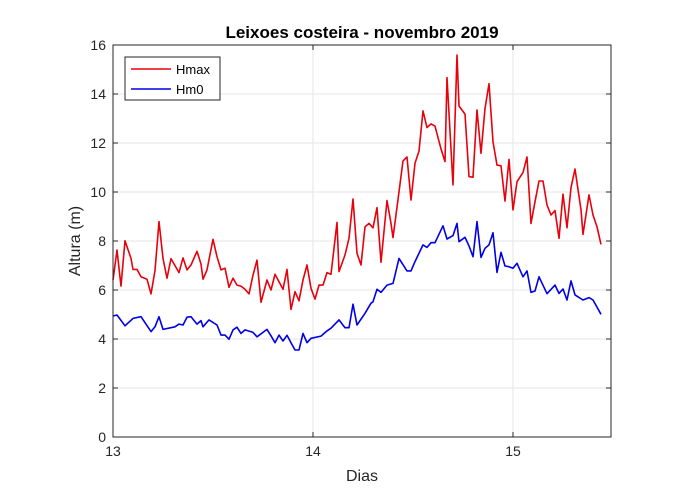 Image resolution: width=700 pixels, height=500 pixels. I want to click on y-axis-label: Altura (m), so click(75, 241).